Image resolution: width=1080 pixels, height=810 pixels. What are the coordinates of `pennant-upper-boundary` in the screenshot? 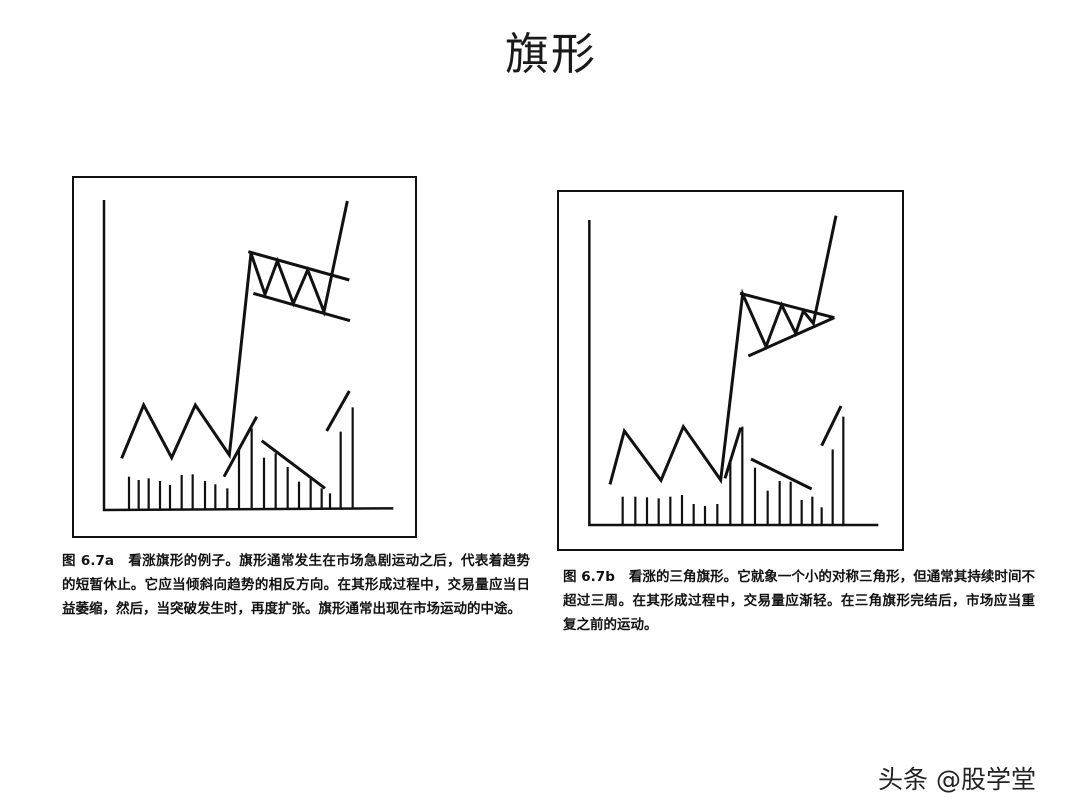 It's located at (787, 305).